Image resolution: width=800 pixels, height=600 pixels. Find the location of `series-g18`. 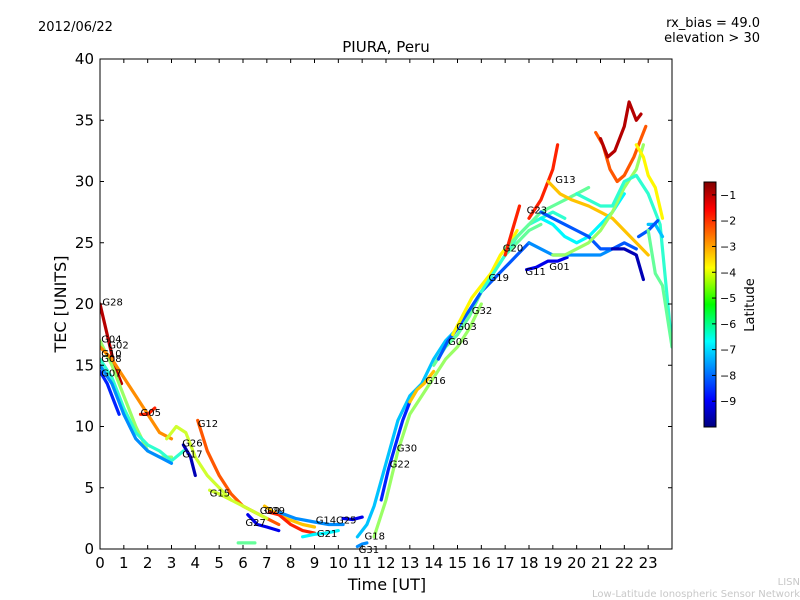

series-g18 is located at coordinates (407, 432).